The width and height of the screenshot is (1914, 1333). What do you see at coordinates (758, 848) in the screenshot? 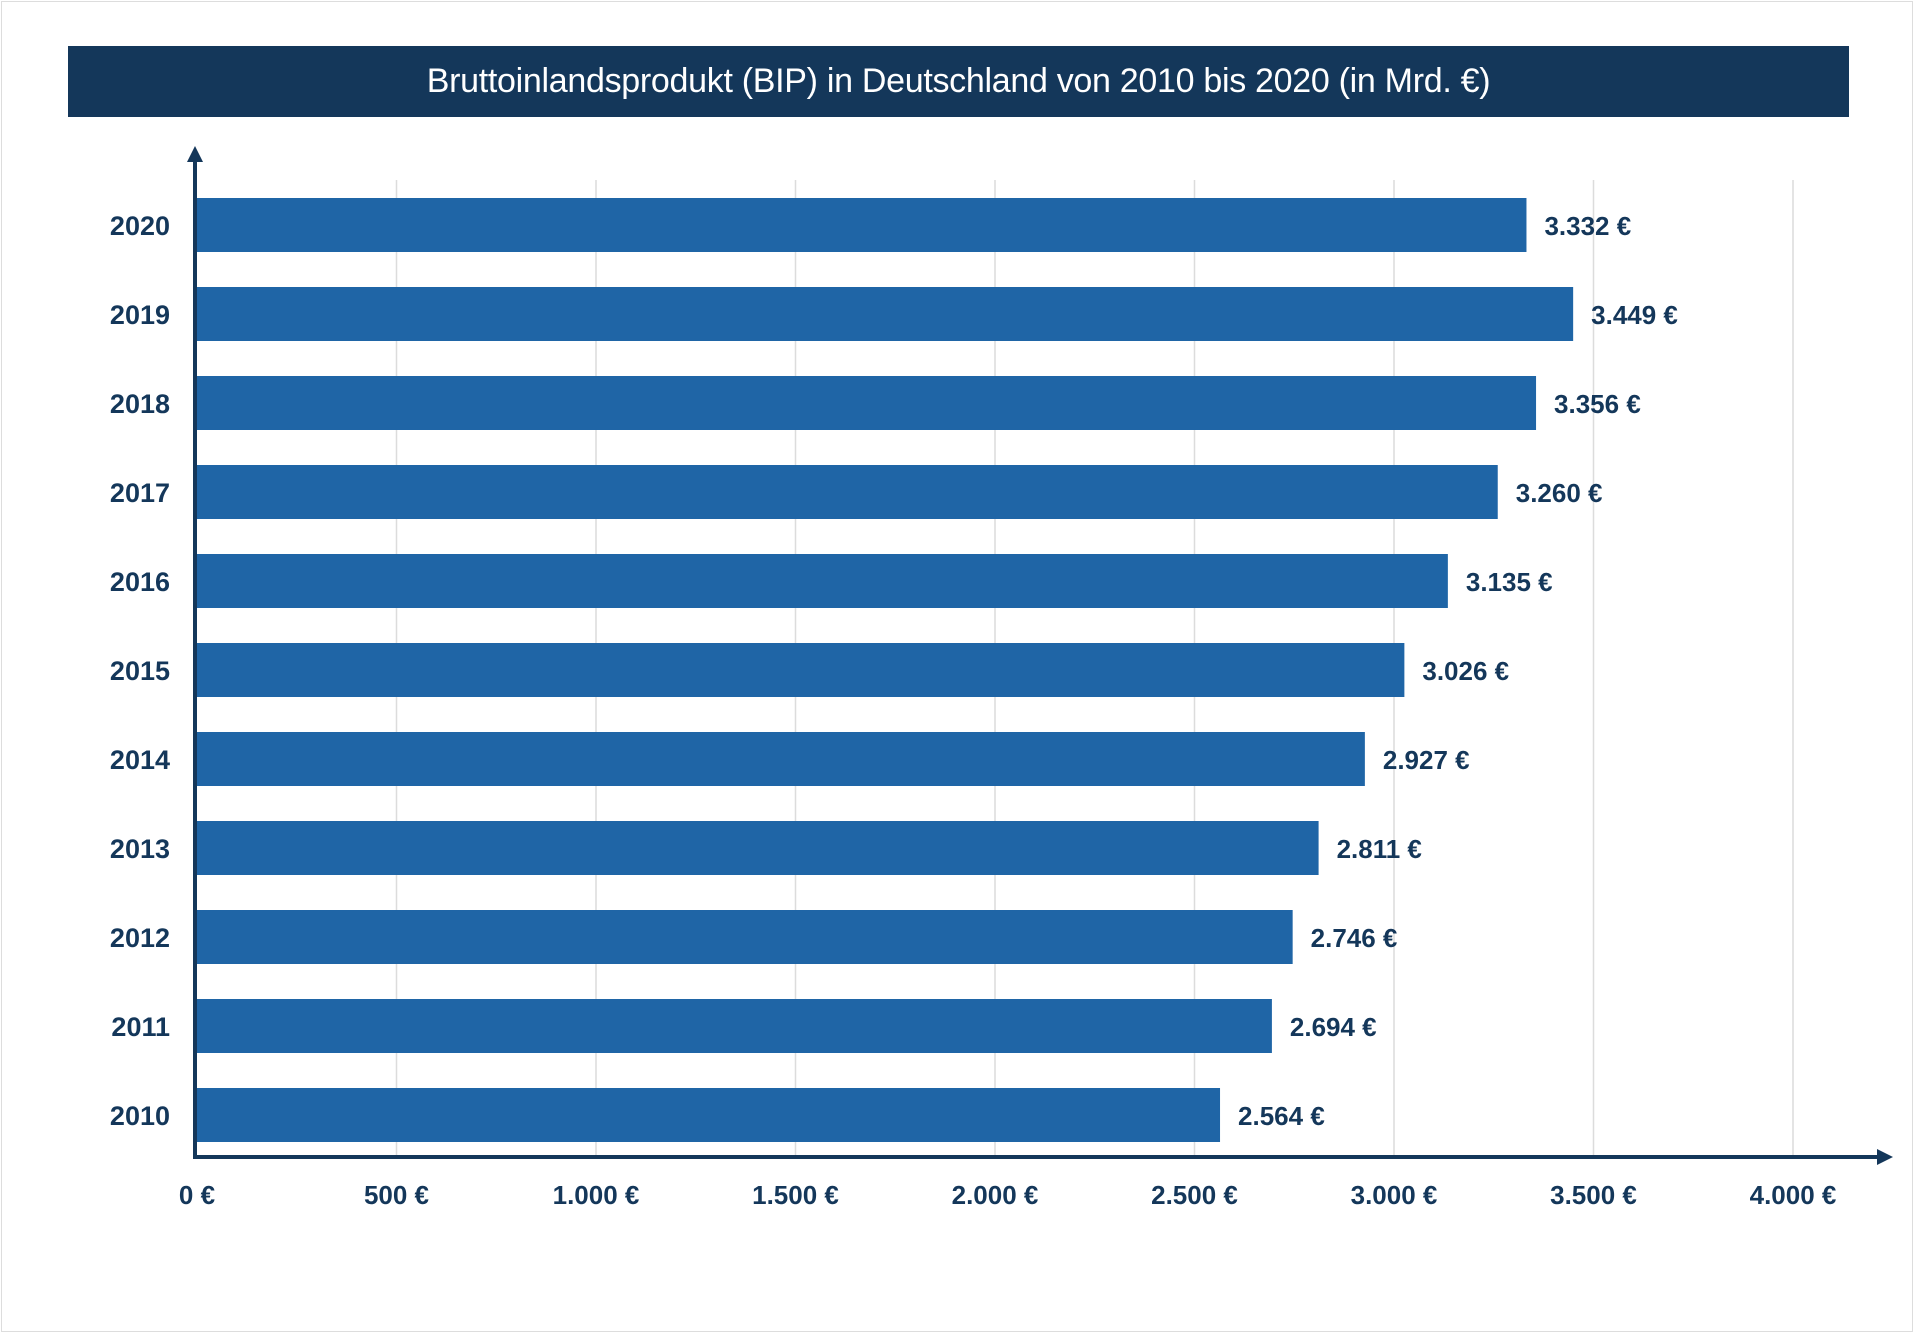
I see `bar-2013` at bounding box center [758, 848].